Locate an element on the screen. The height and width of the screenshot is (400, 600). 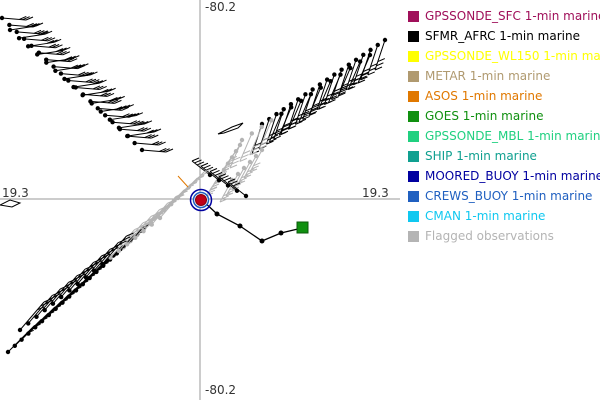
legend-label: Flagged observations is located at coordinates (489, 236).